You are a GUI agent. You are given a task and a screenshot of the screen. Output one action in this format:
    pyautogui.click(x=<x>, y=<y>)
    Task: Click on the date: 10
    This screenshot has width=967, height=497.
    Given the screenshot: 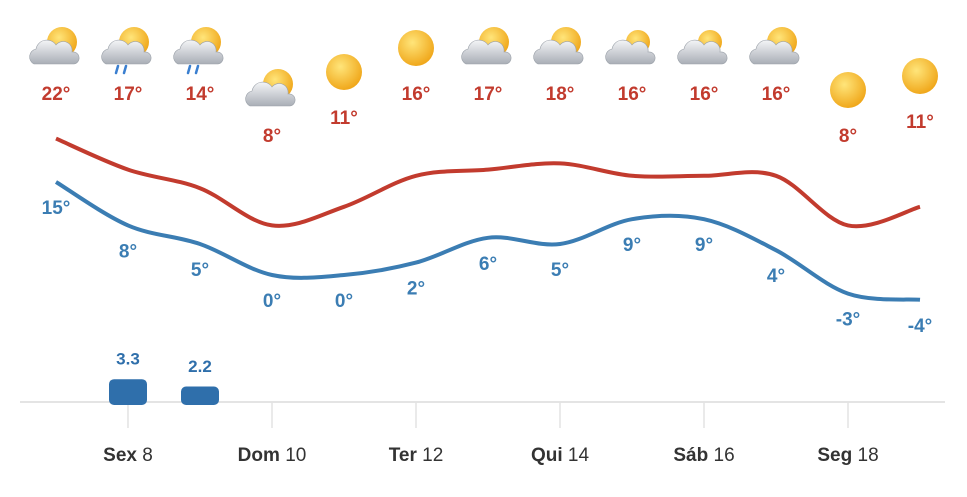 What is the action you would take?
    pyautogui.click(x=295, y=455)
    